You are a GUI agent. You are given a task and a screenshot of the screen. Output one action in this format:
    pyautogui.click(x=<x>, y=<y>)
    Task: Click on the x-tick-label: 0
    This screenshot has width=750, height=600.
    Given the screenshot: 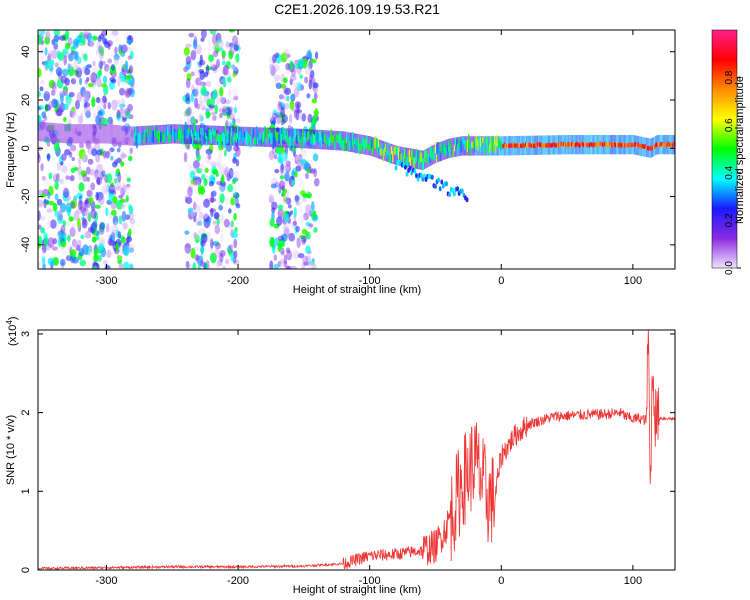 What is the action you would take?
    pyautogui.click(x=501, y=281)
    